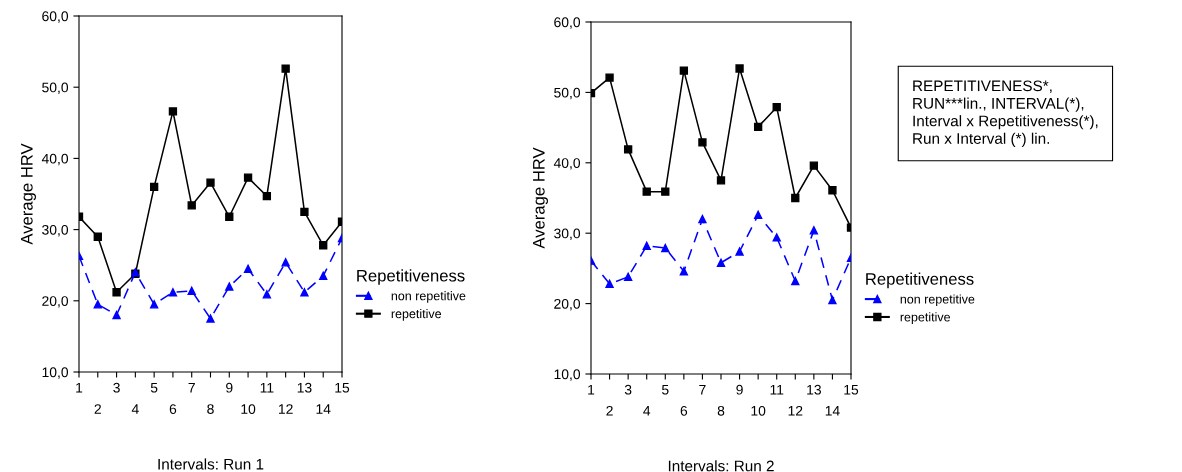 The width and height of the screenshot is (1182, 472). Describe the element at coordinates (1005, 113) in the screenshot. I see `text: REPETITIVENESS*, RUN***lin., INTERVAL(*), Interval x Repetitiveness(*), Run x Interval (*) lin.` at that location.